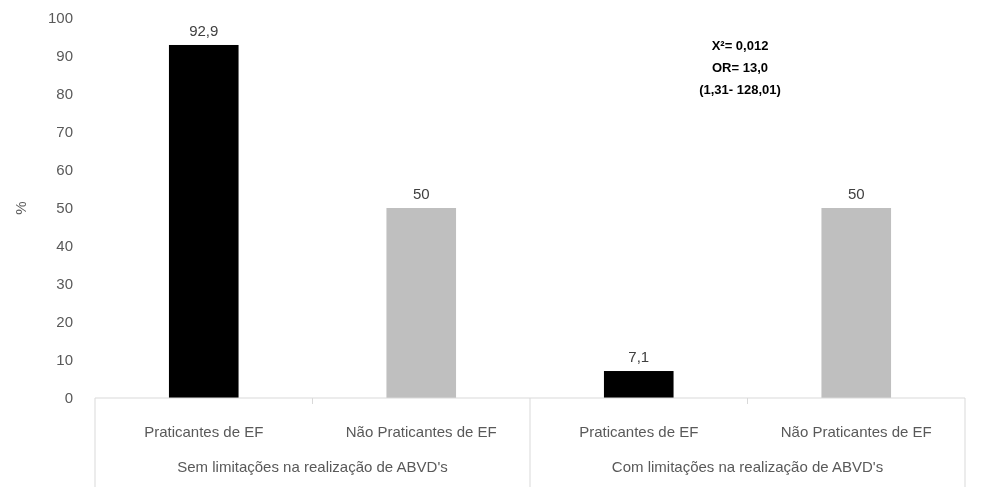 This screenshot has width=1003, height=487. Describe the element at coordinates (204, 30) in the screenshot. I see `data-label: 92,9` at that location.